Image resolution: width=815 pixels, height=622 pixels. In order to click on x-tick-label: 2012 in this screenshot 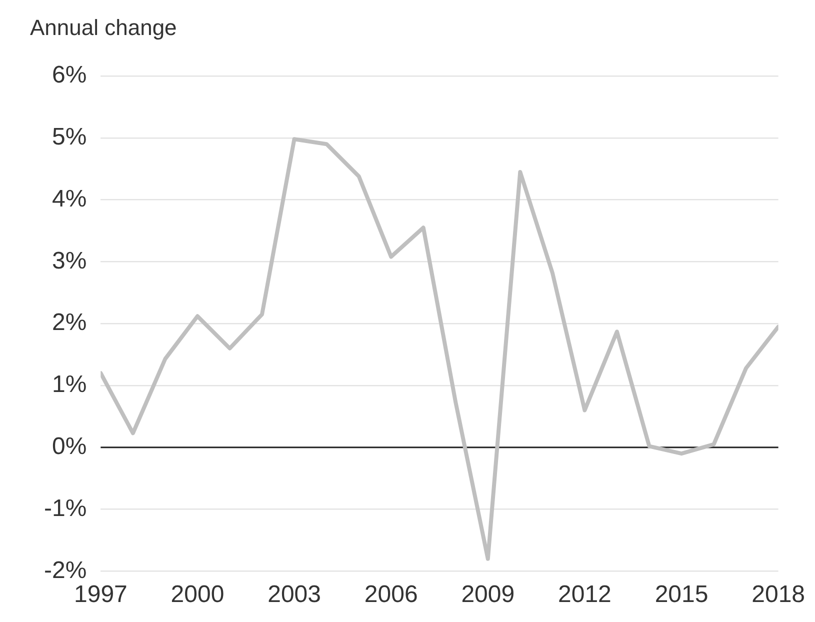, I will do `click(585, 594)`.